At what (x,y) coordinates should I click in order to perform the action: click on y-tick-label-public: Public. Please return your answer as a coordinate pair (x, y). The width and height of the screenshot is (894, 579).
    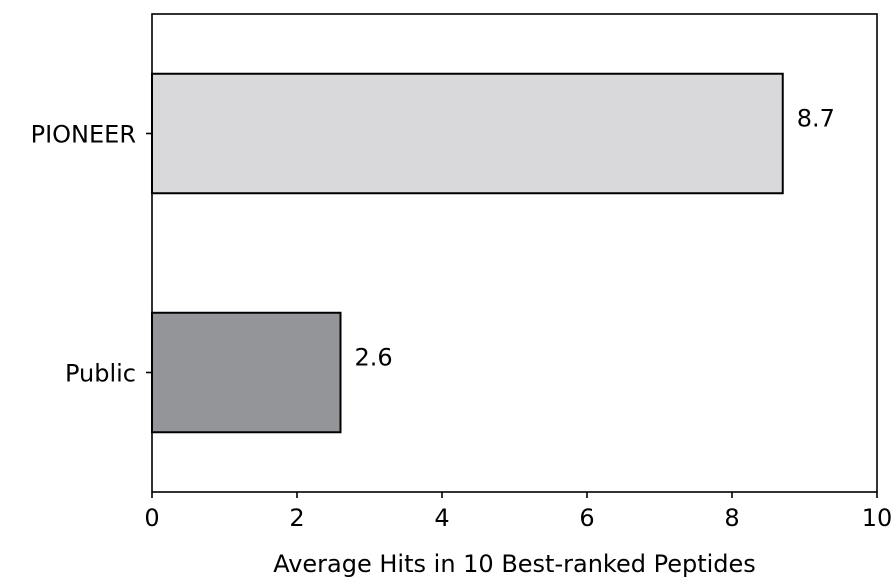
    Looking at the image, I should click on (100, 374).